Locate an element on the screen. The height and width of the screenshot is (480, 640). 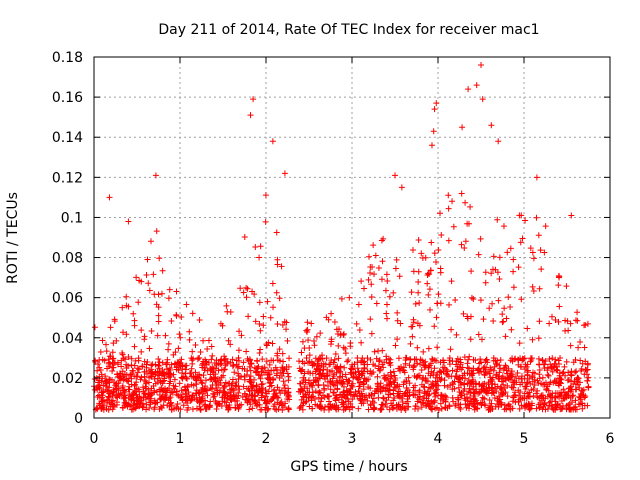
y-tick-label: 0.04 is located at coordinates (67, 339).